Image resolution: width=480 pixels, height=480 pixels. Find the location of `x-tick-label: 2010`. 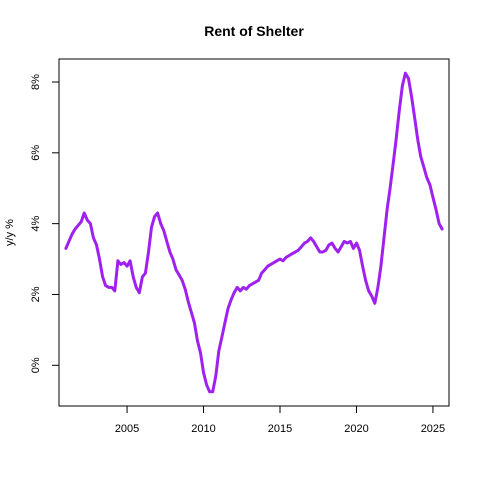

x-tick-label: 2010 is located at coordinates (203, 429).